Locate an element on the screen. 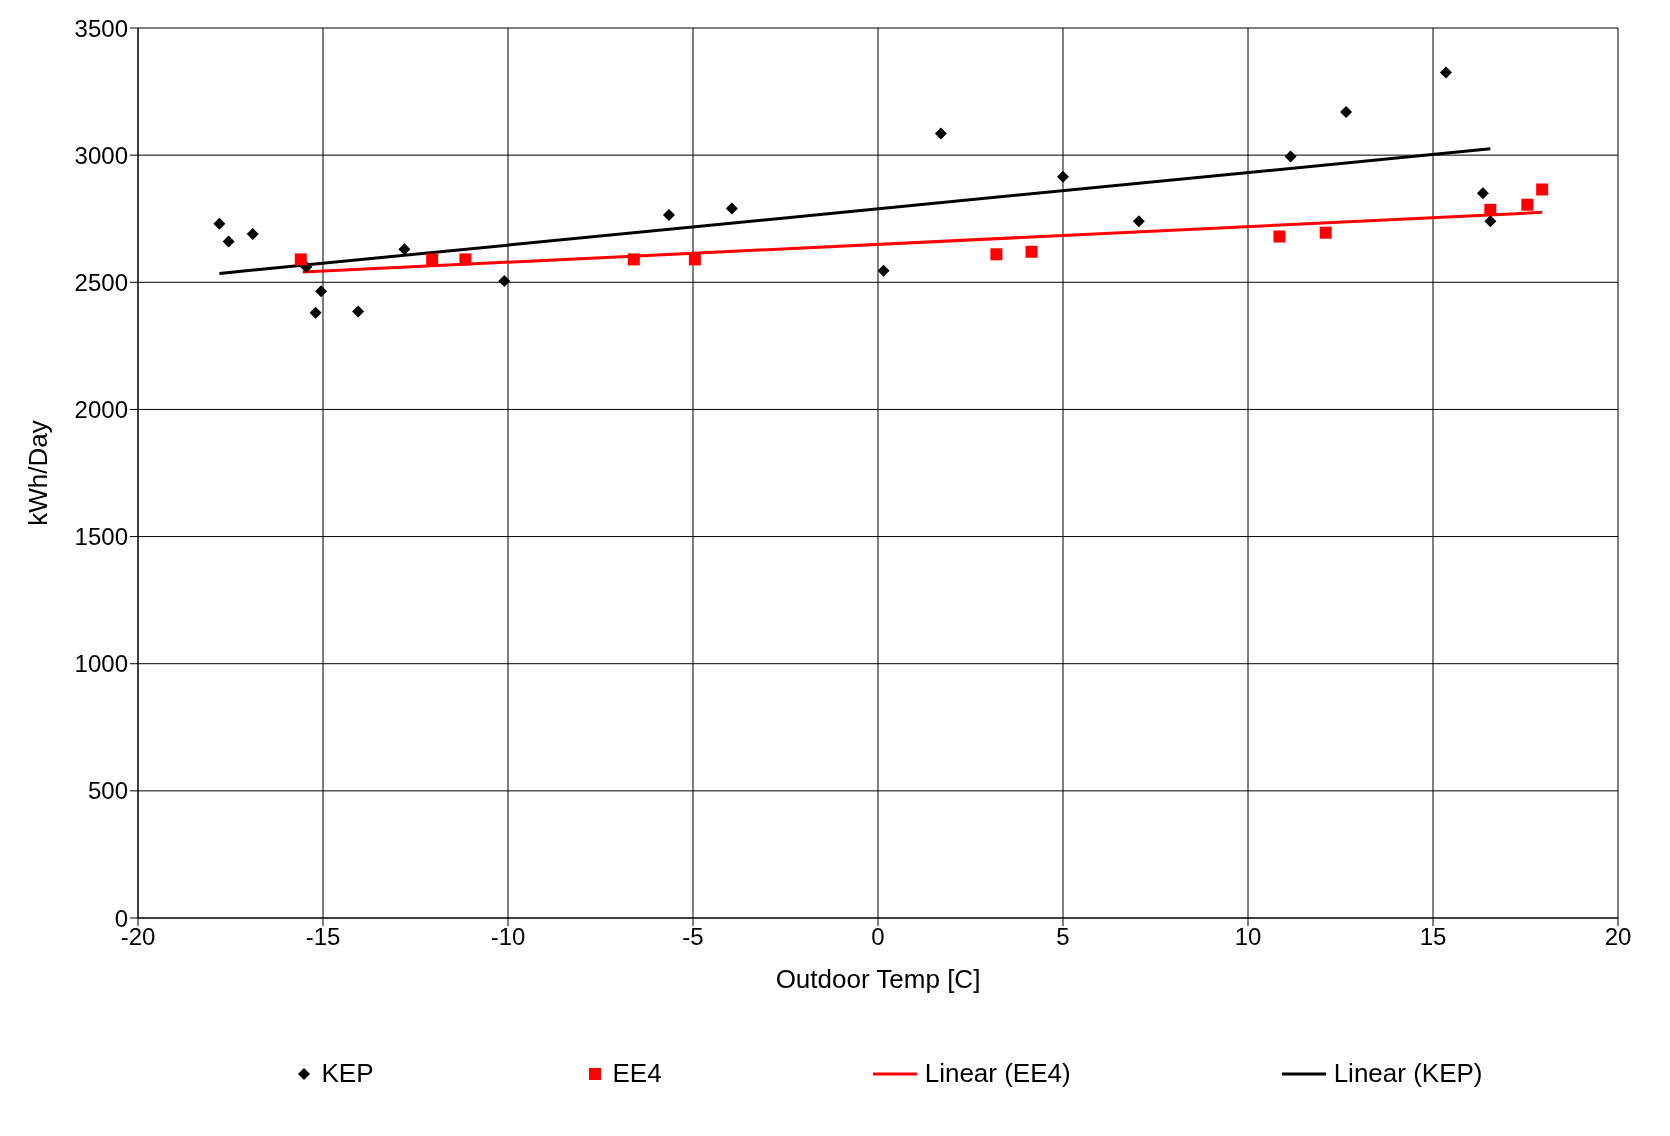  x-tick-label: -5 is located at coordinates (693, 937).